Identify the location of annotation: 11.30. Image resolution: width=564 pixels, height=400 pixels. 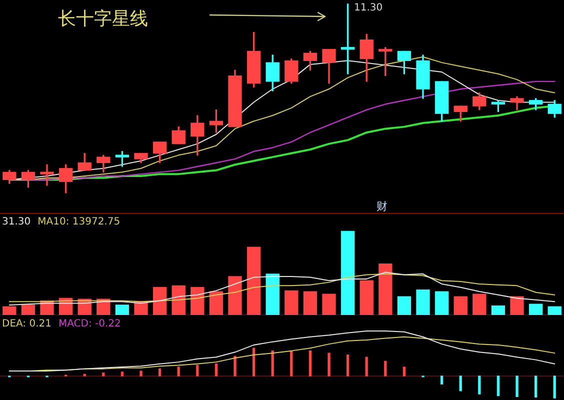
(368, 8).